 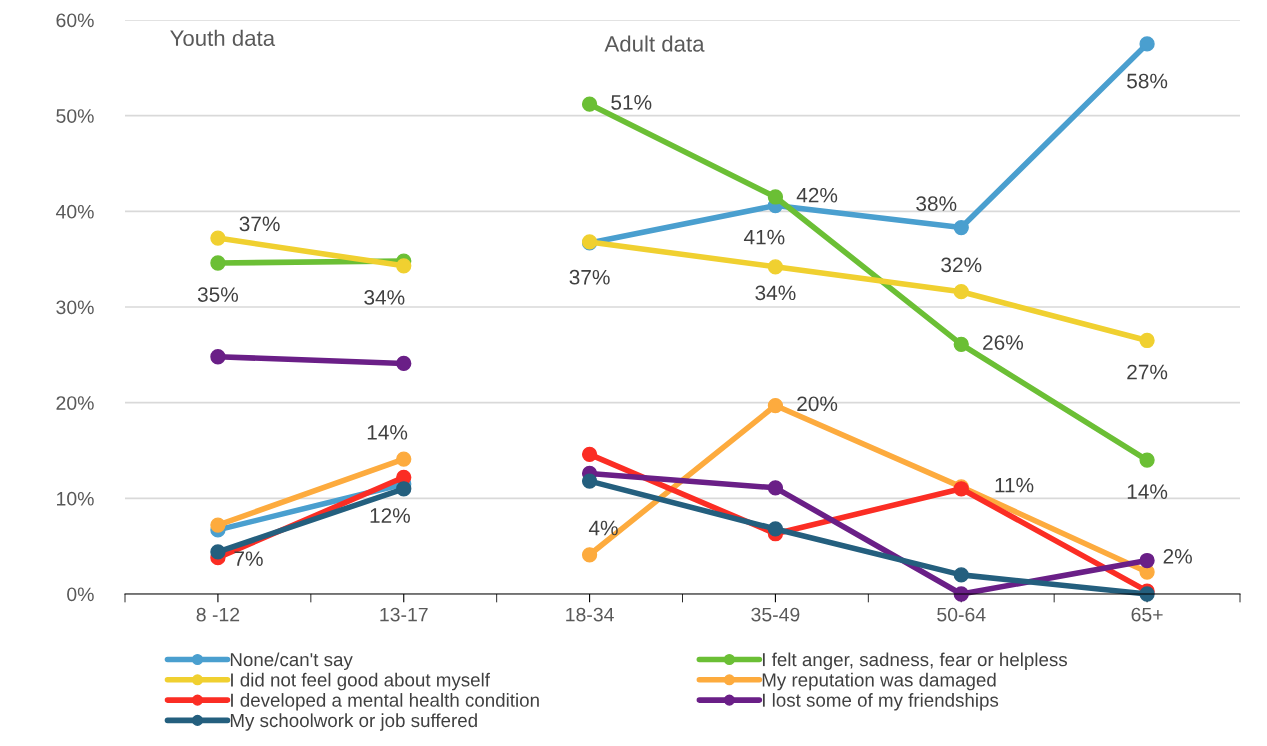 What do you see at coordinates (74, 211) in the screenshot?
I see `y-tick-label: 40%` at bounding box center [74, 211].